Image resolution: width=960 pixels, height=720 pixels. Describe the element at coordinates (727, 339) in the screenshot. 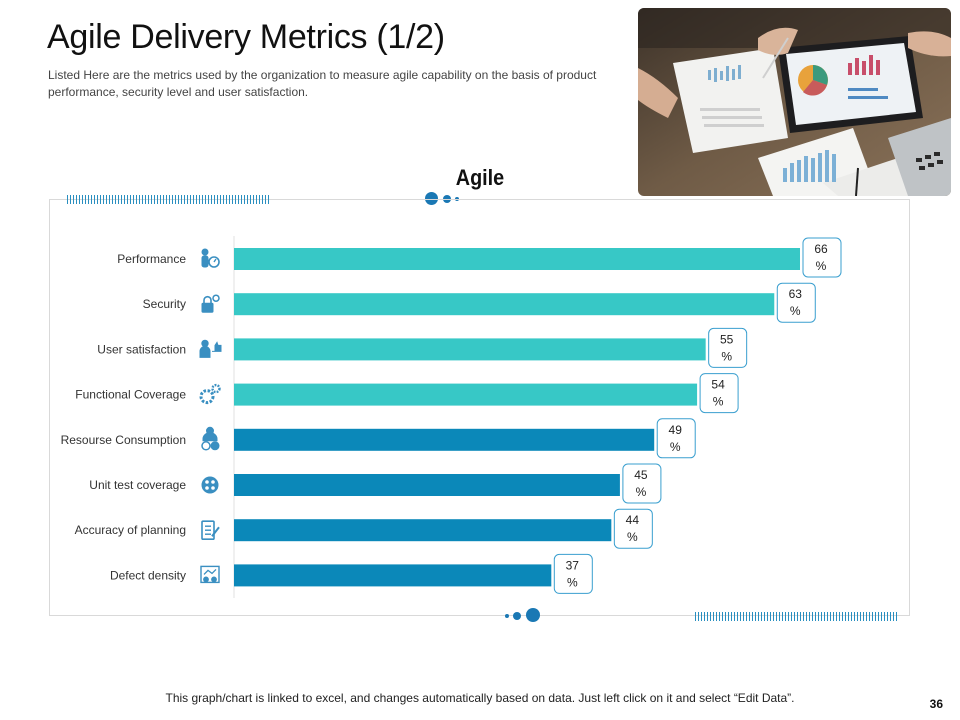

I see `data-label-value-2: 55` at that location.